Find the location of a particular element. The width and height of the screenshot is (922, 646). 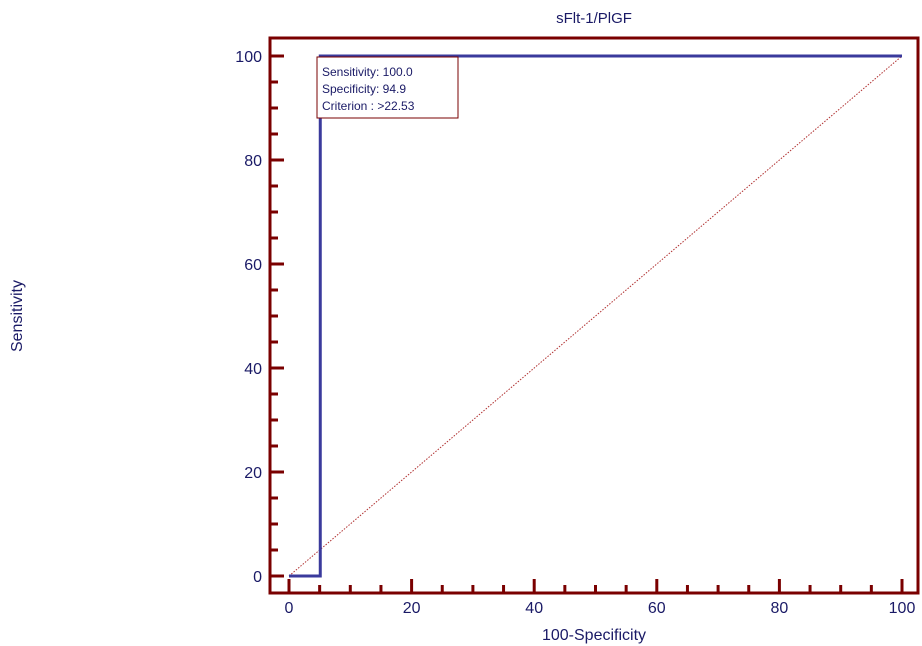

x-tick-label: 20 is located at coordinates (412, 608).